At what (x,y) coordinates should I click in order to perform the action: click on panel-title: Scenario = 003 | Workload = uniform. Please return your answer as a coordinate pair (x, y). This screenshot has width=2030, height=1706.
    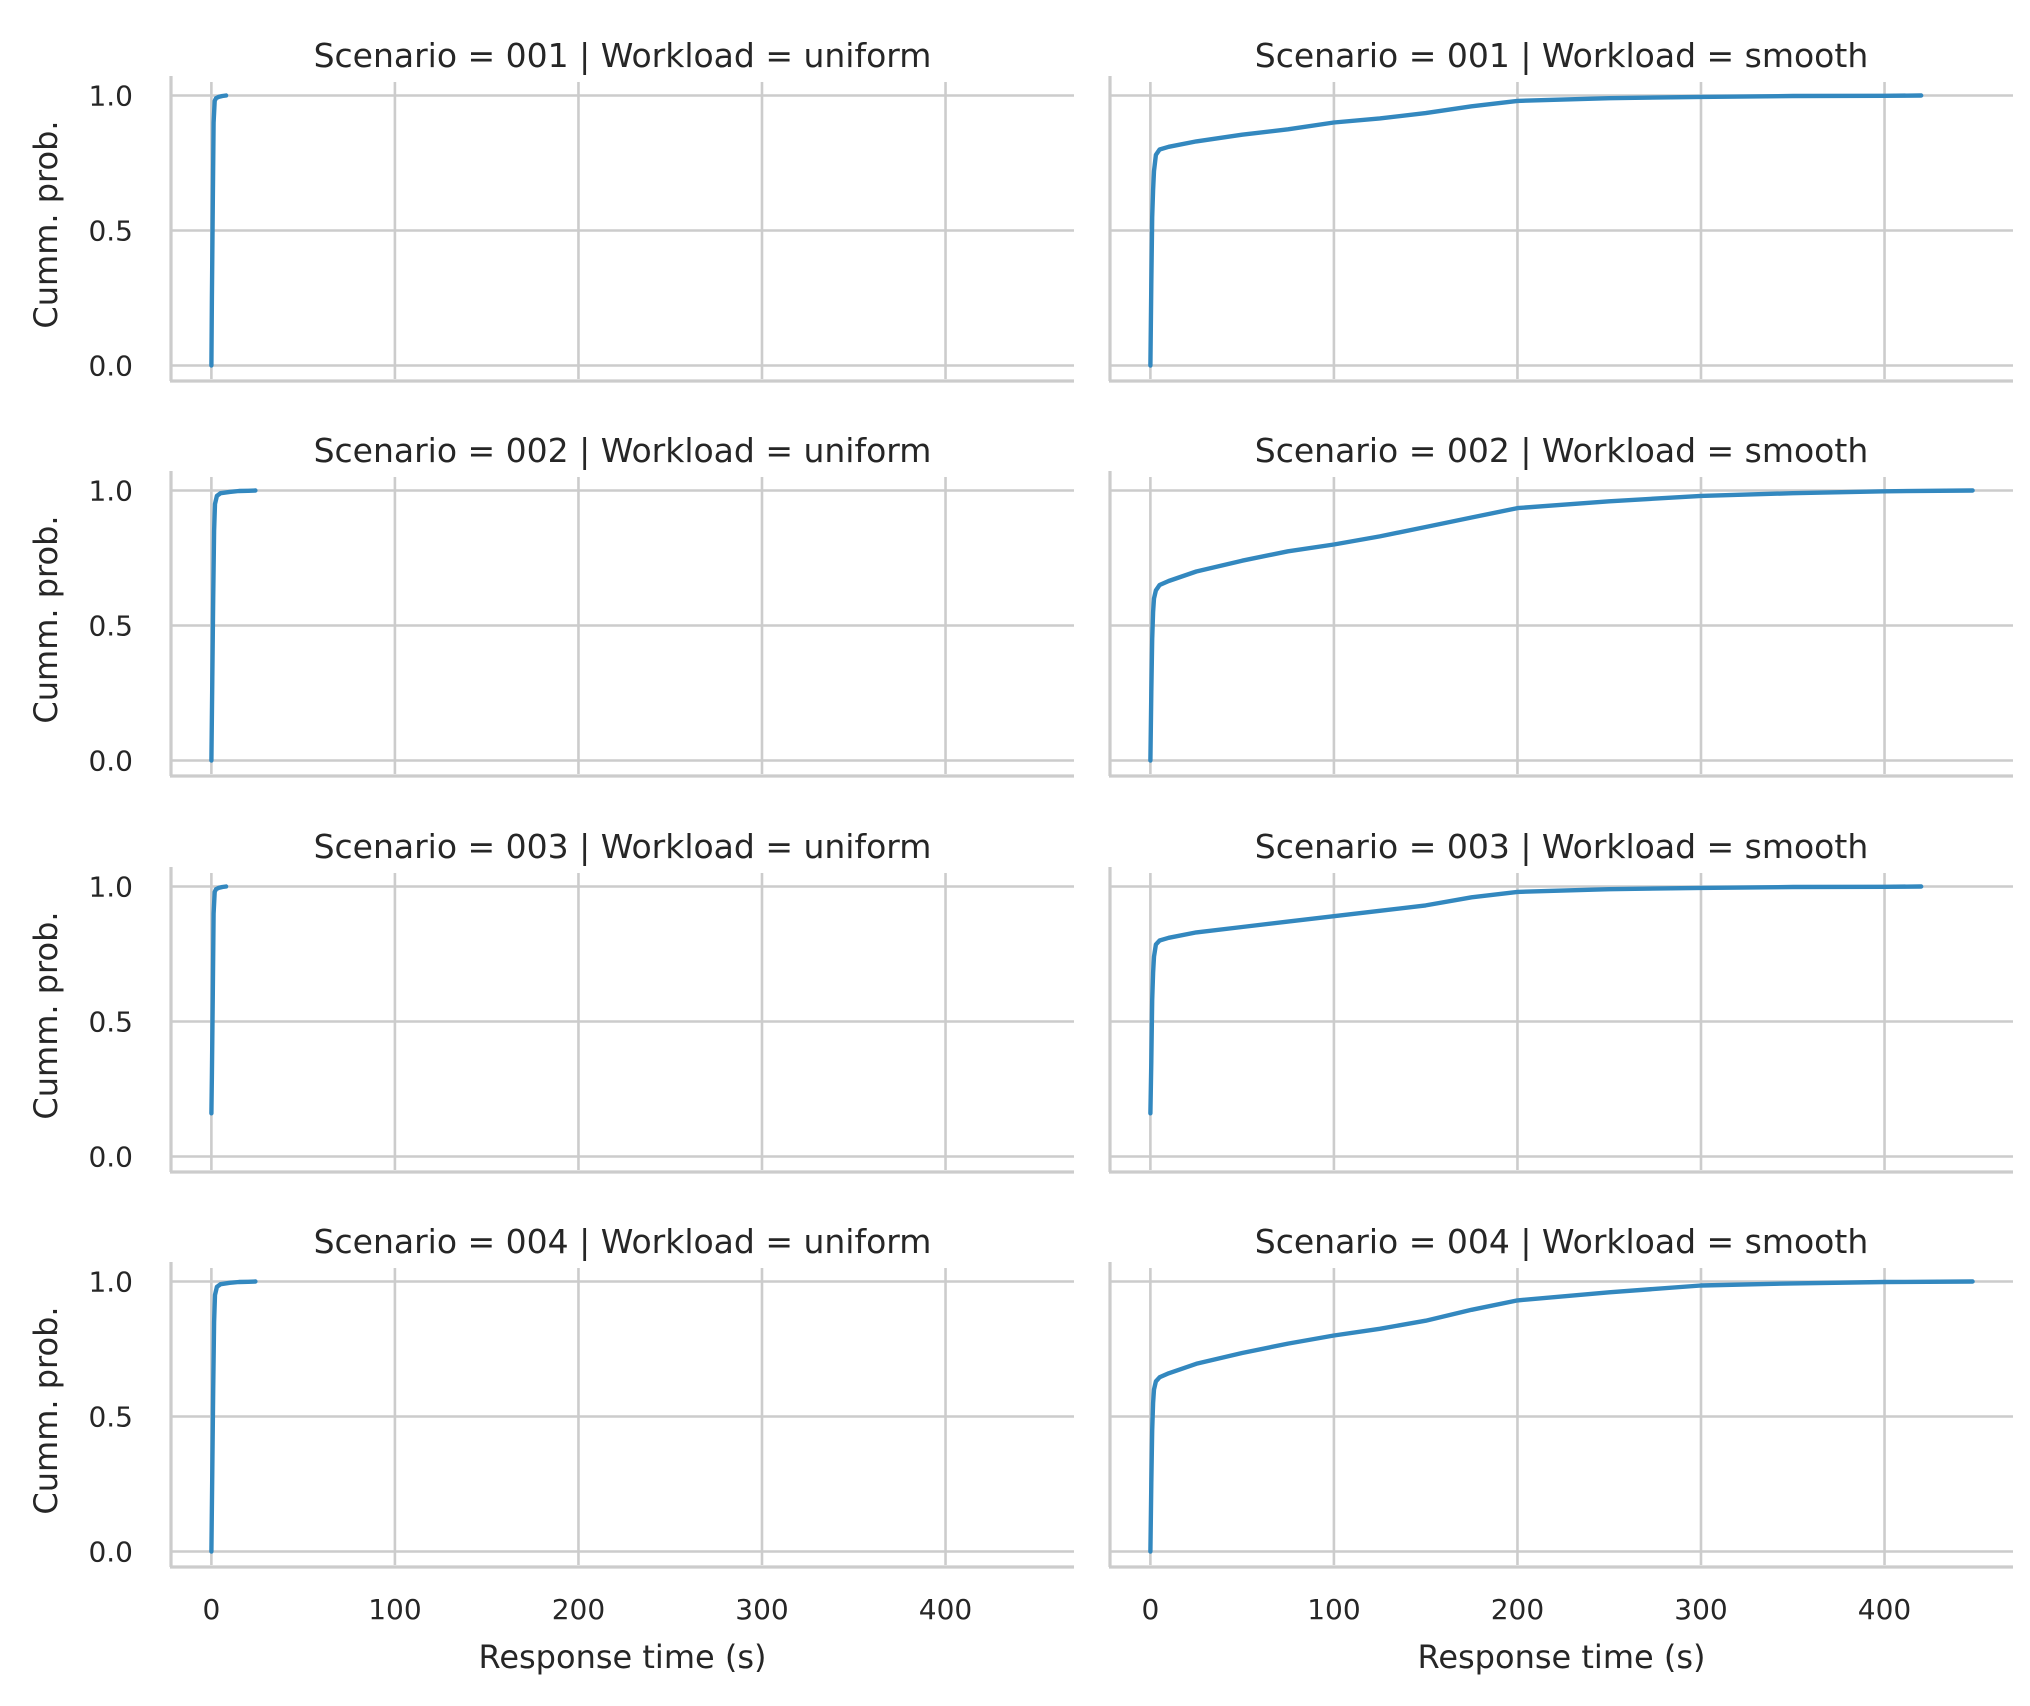
    Looking at the image, I should click on (623, 846).